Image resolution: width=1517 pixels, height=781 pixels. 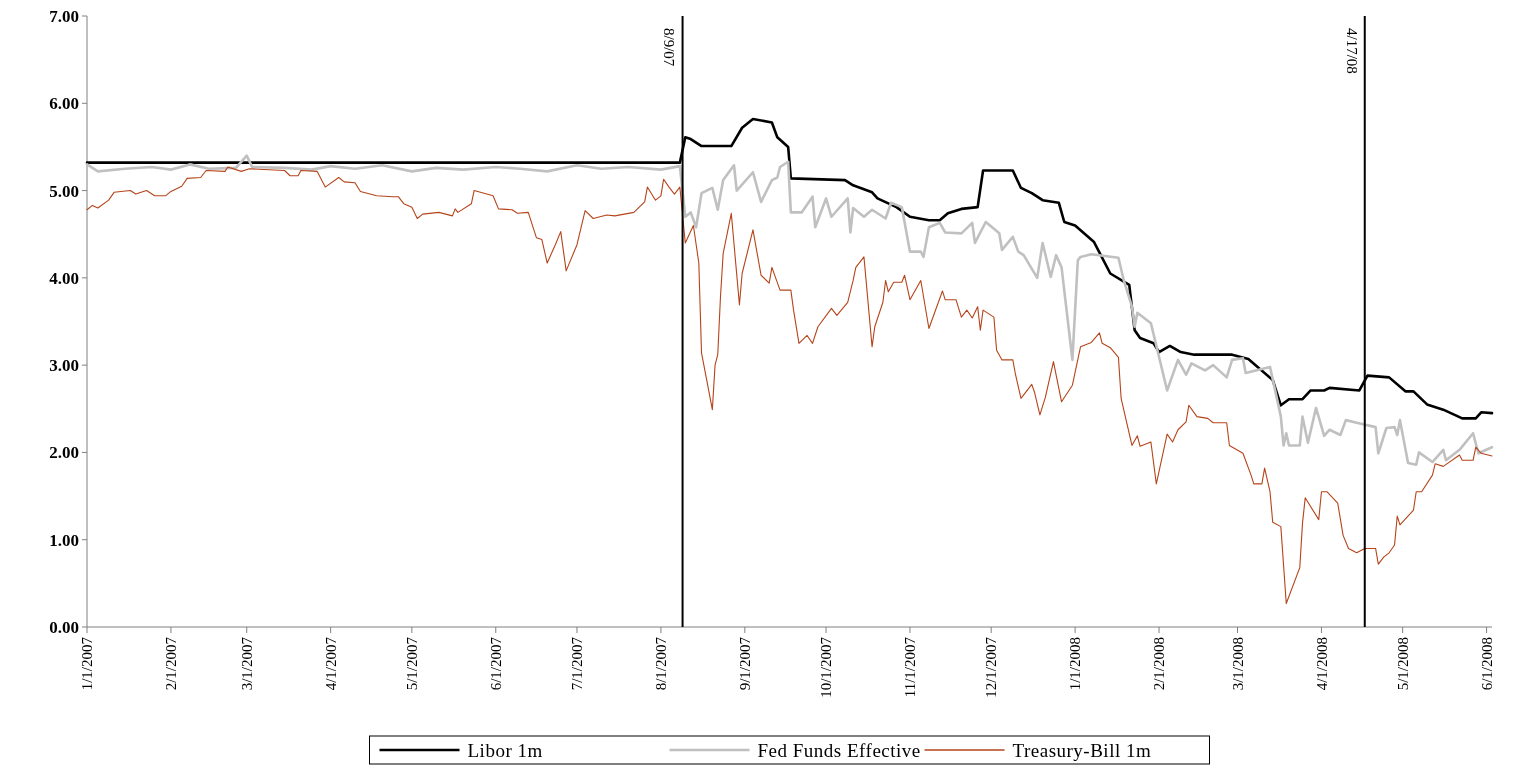 What do you see at coordinates (1321, 664) in the screenshot?
I see `x-tick-label: 4/1/2008` at bounding box center [1321, 664].